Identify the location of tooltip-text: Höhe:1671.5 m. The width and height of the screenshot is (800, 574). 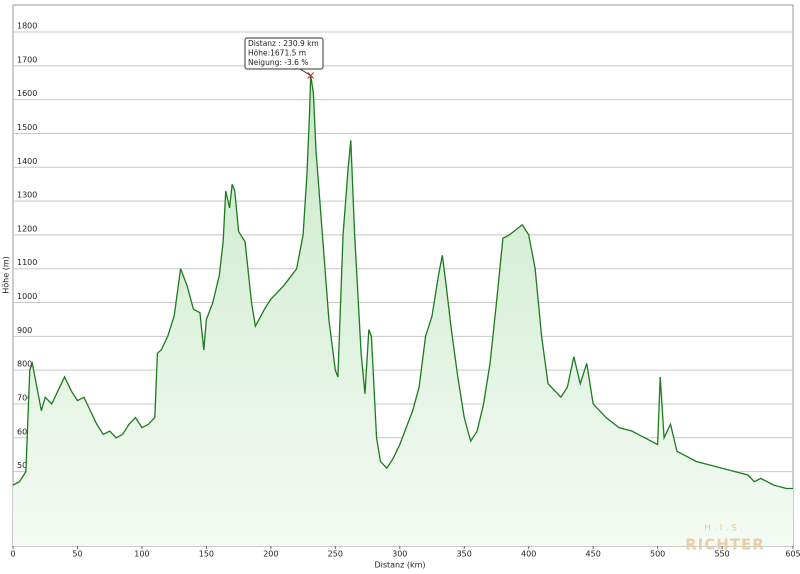
(277, 53).